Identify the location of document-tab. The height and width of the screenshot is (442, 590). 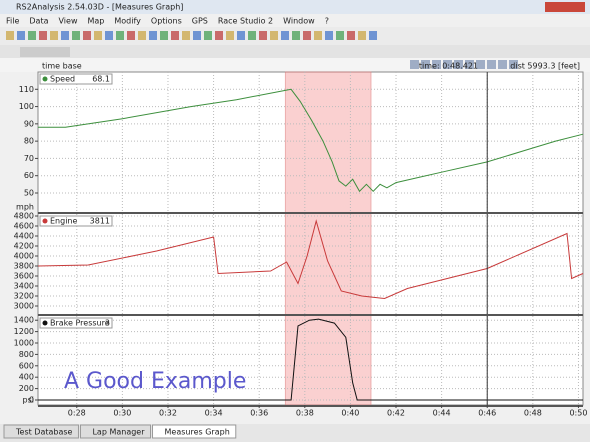
(45, 52).